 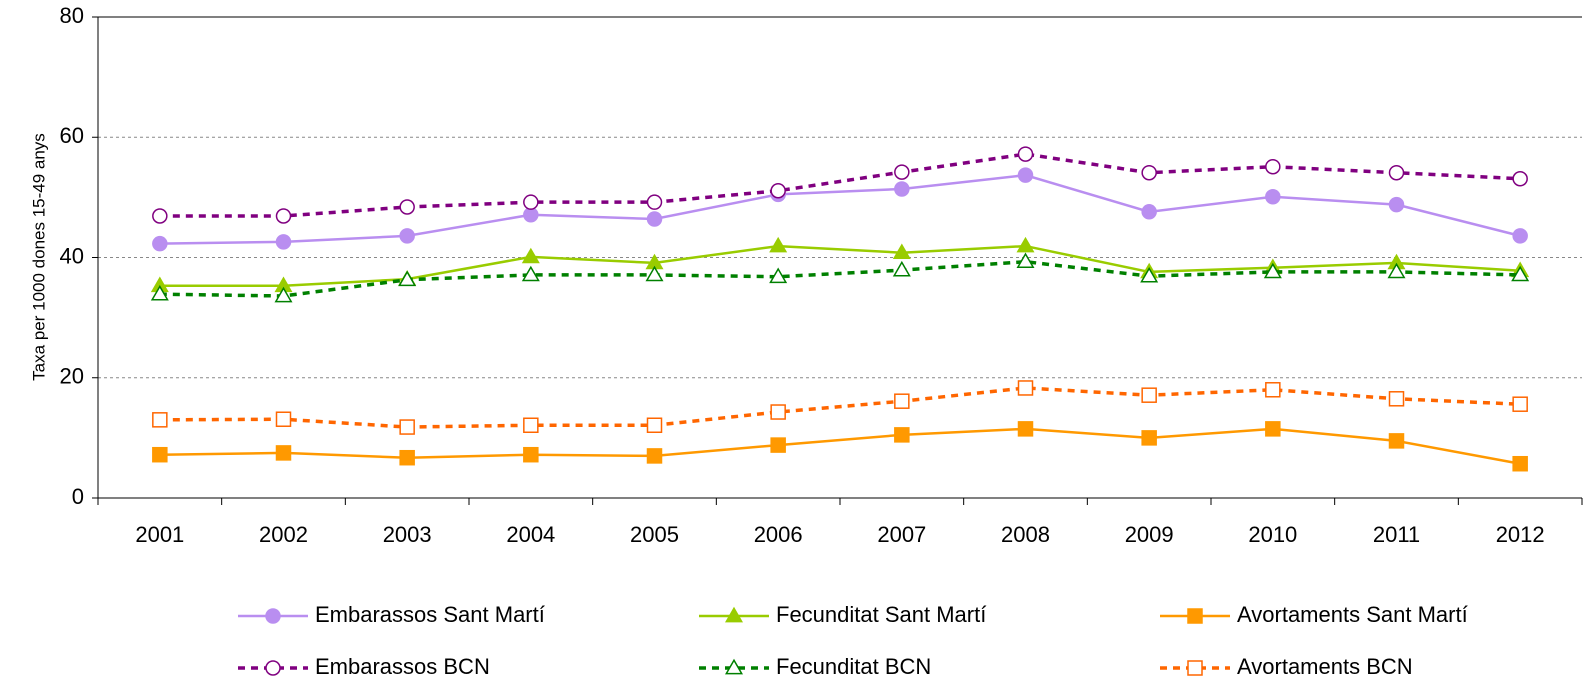 What do you see at coordinates (38, 257) in the screenshot?
I see `y-axis-label: Taxa per 1000 dones 15-49 anys` at bounding box center [38, 257].